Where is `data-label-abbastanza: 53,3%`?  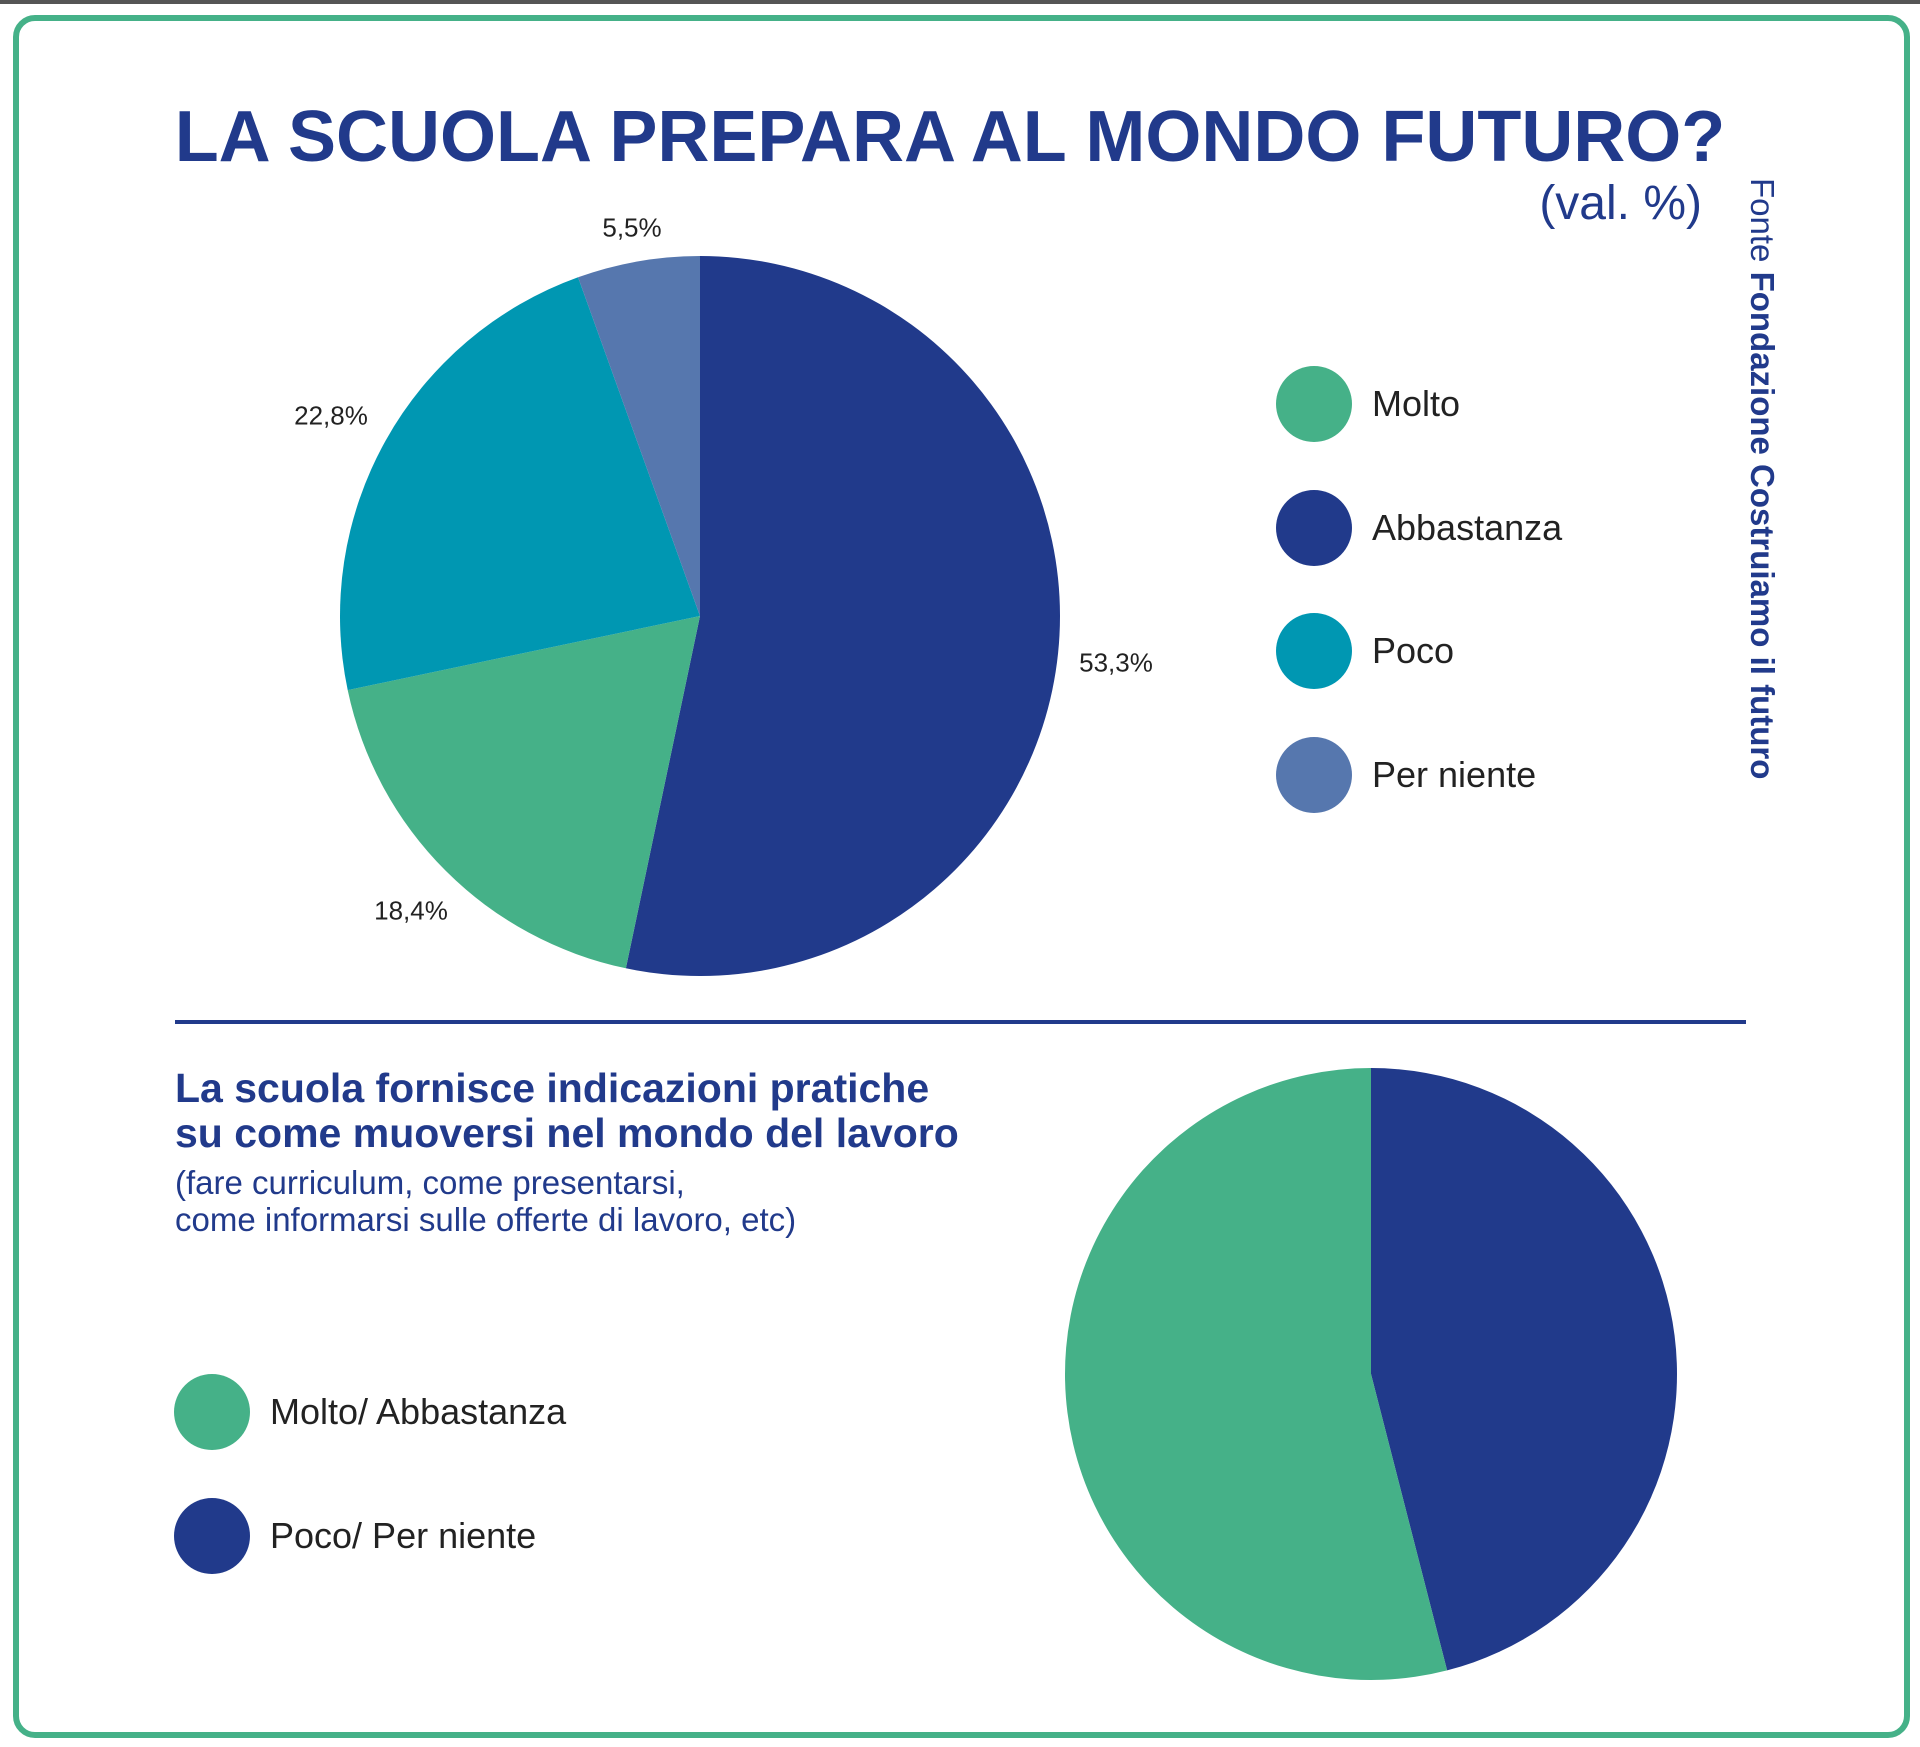 data-label-abbastanza: 53,3% is located at coordinates (1116, 662).